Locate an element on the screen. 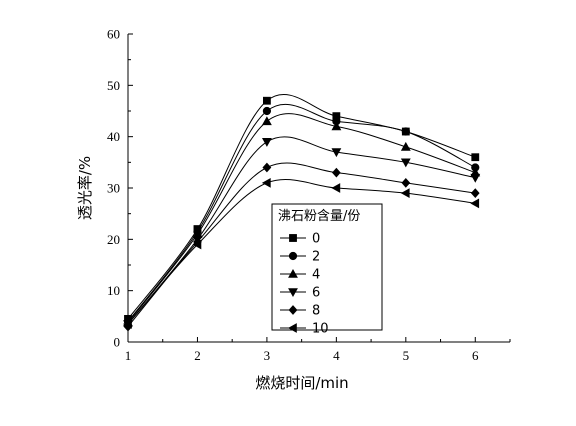 The height and width of the screenshot is (426, 576). legend-label-6: 6 is located at coordinates (316, 293).